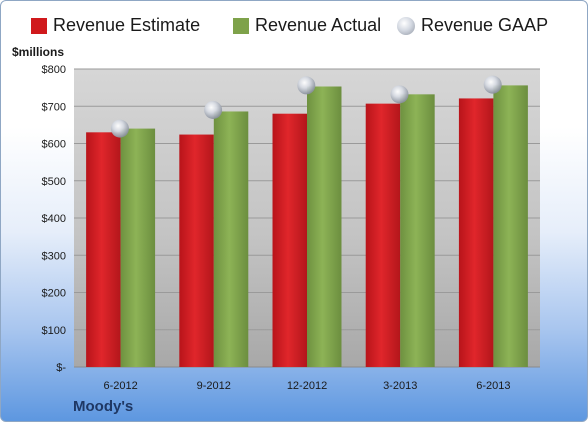 This screenshot has width=588, height=422. Describe the element at coordinates (54, 70) in the screenshot. I see `y-tick-label: $800` at that location.